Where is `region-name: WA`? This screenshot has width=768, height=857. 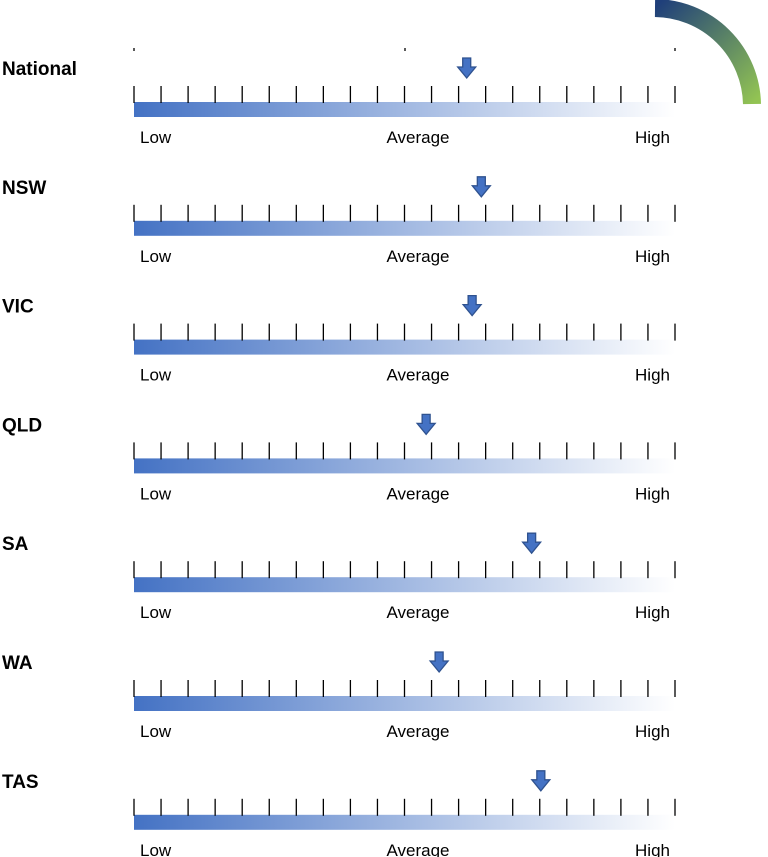 region-name: WA is located at coordinates (17, 663).